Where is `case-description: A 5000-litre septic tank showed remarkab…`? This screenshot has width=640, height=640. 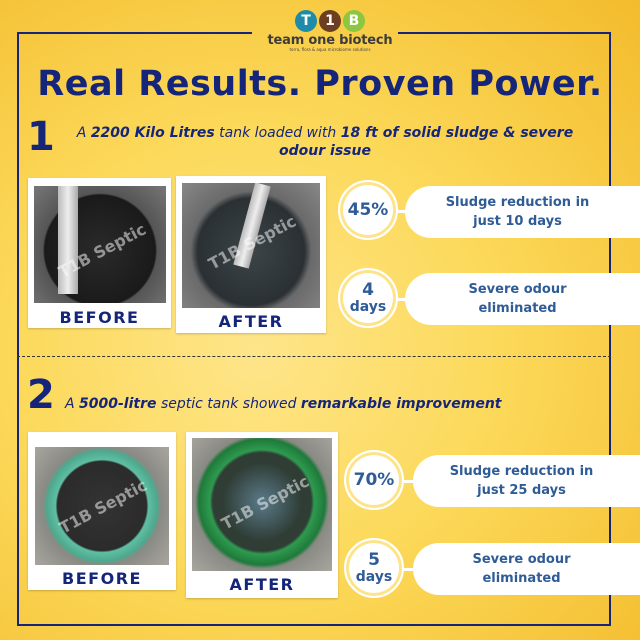 case-description: A 5000-litre septic tank showed remarkab… is located at coordinates (283, 404).